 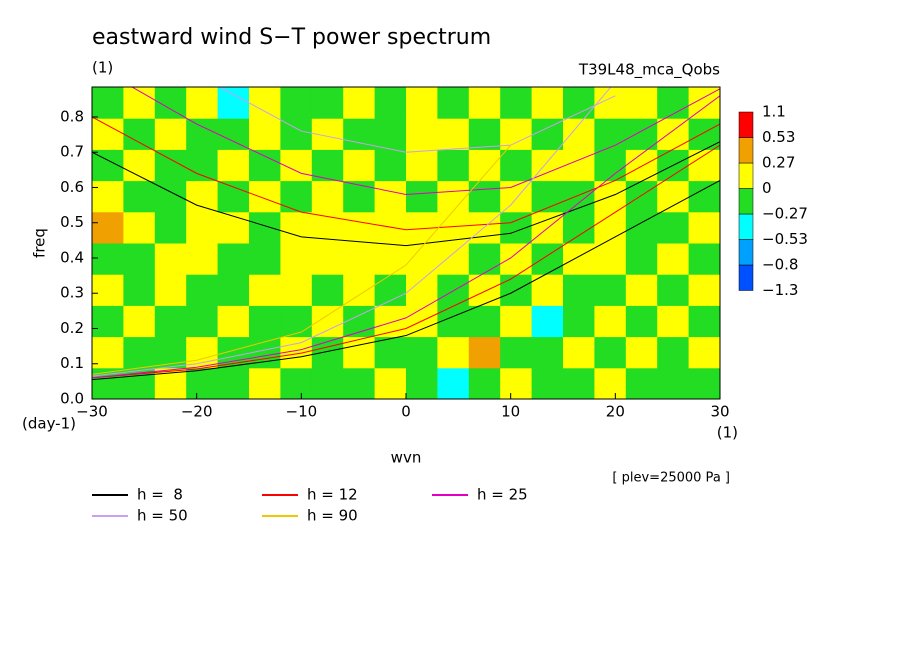 What do you see at coordinates (72, 293) in the screenshot?
I see `y-tick-label: 0.3` at bounding box center [72, 293].